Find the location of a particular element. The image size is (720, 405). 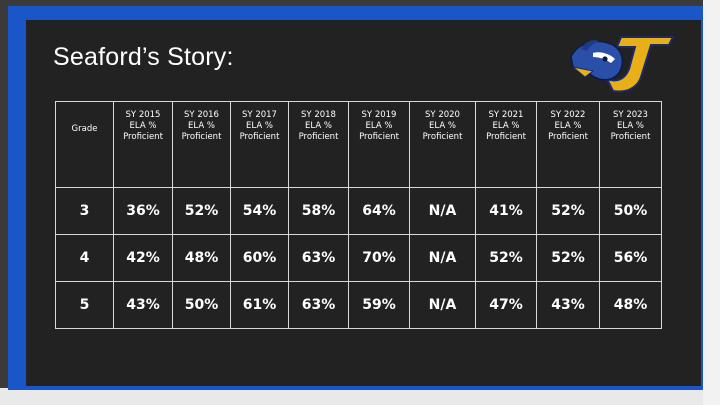

value-cell: 59% is located at coordinates (379, 305).